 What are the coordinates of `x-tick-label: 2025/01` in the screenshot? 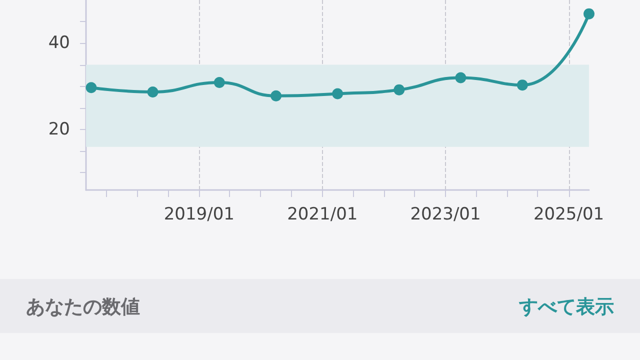 It's located at (568, 214).